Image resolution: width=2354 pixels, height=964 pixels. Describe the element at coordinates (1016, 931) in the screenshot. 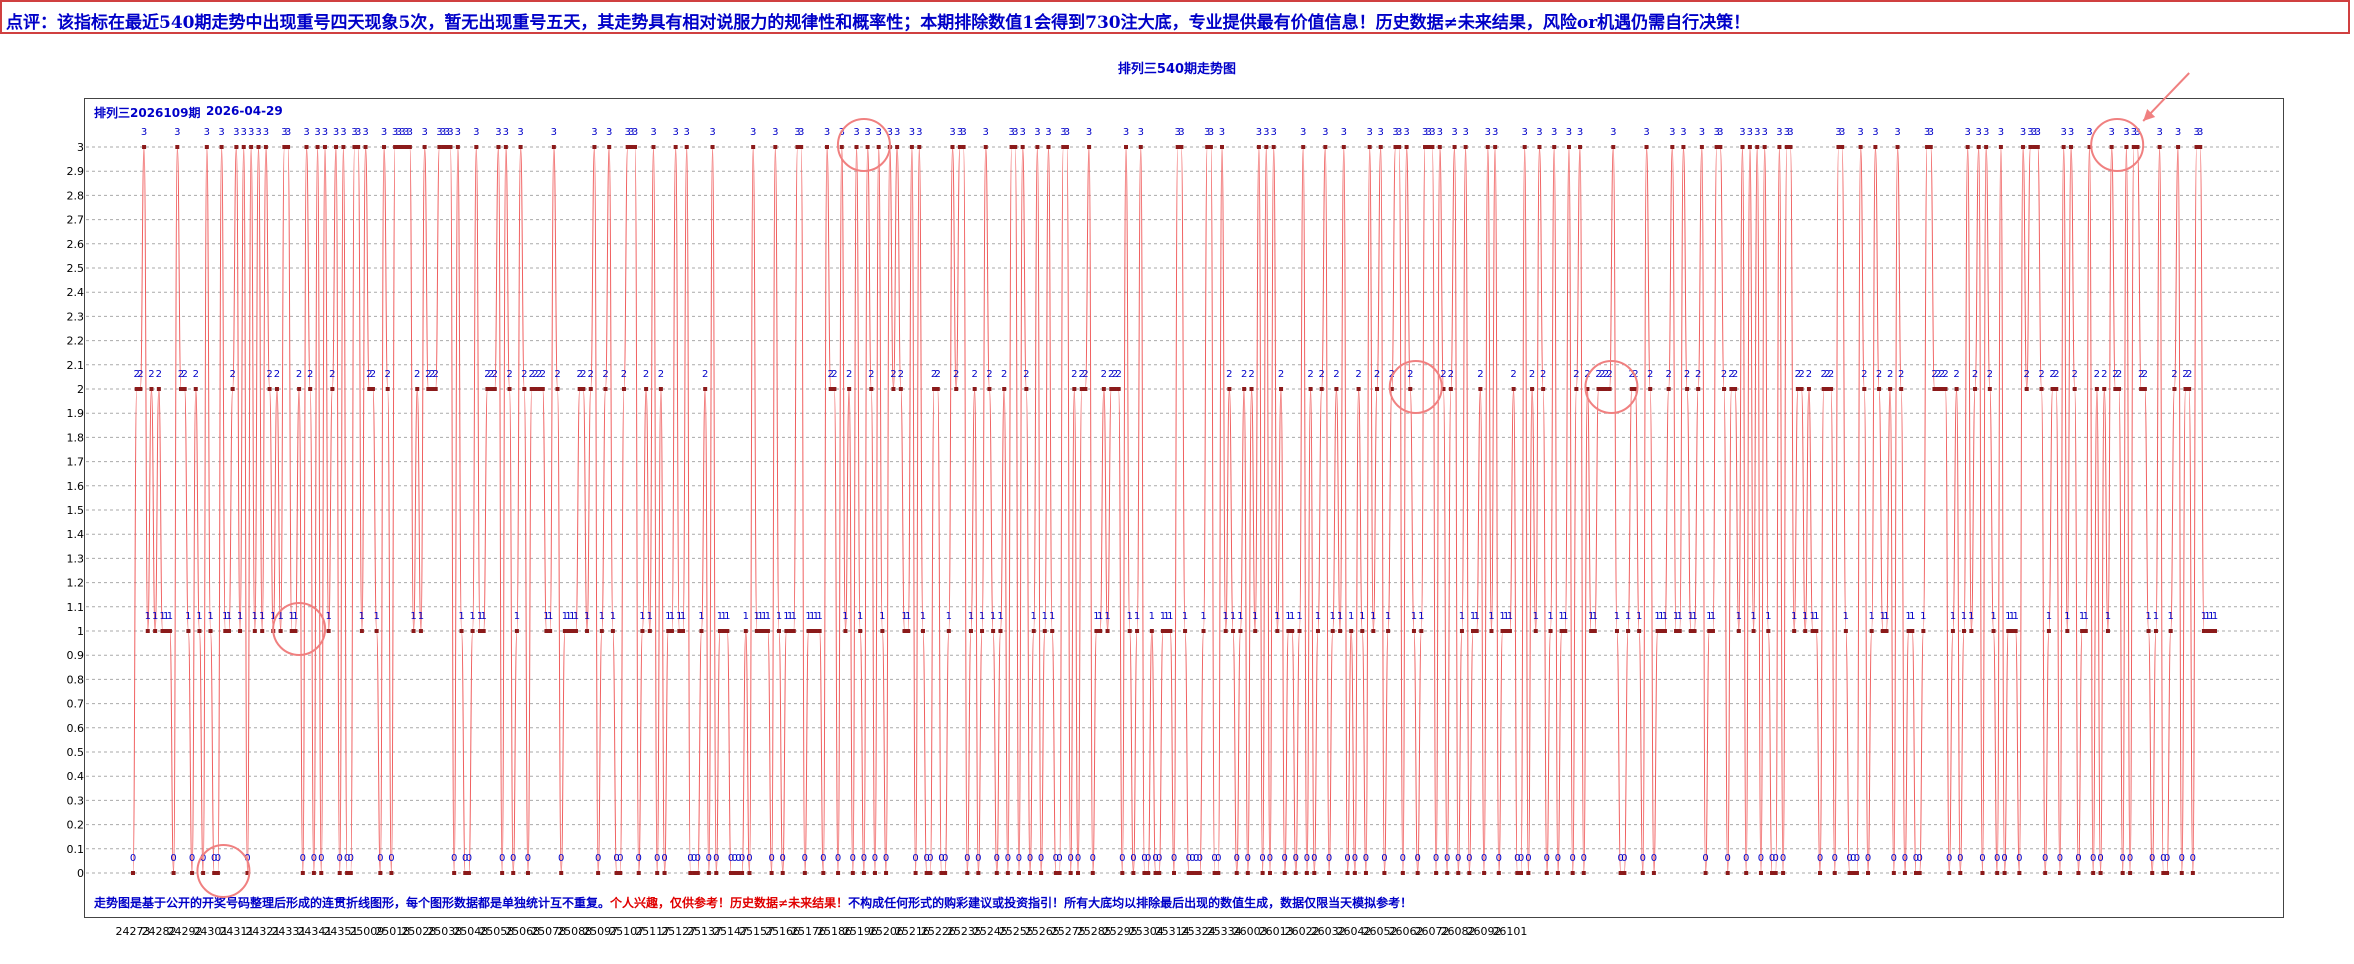

I see `x-tick-label: 25255` at that location.